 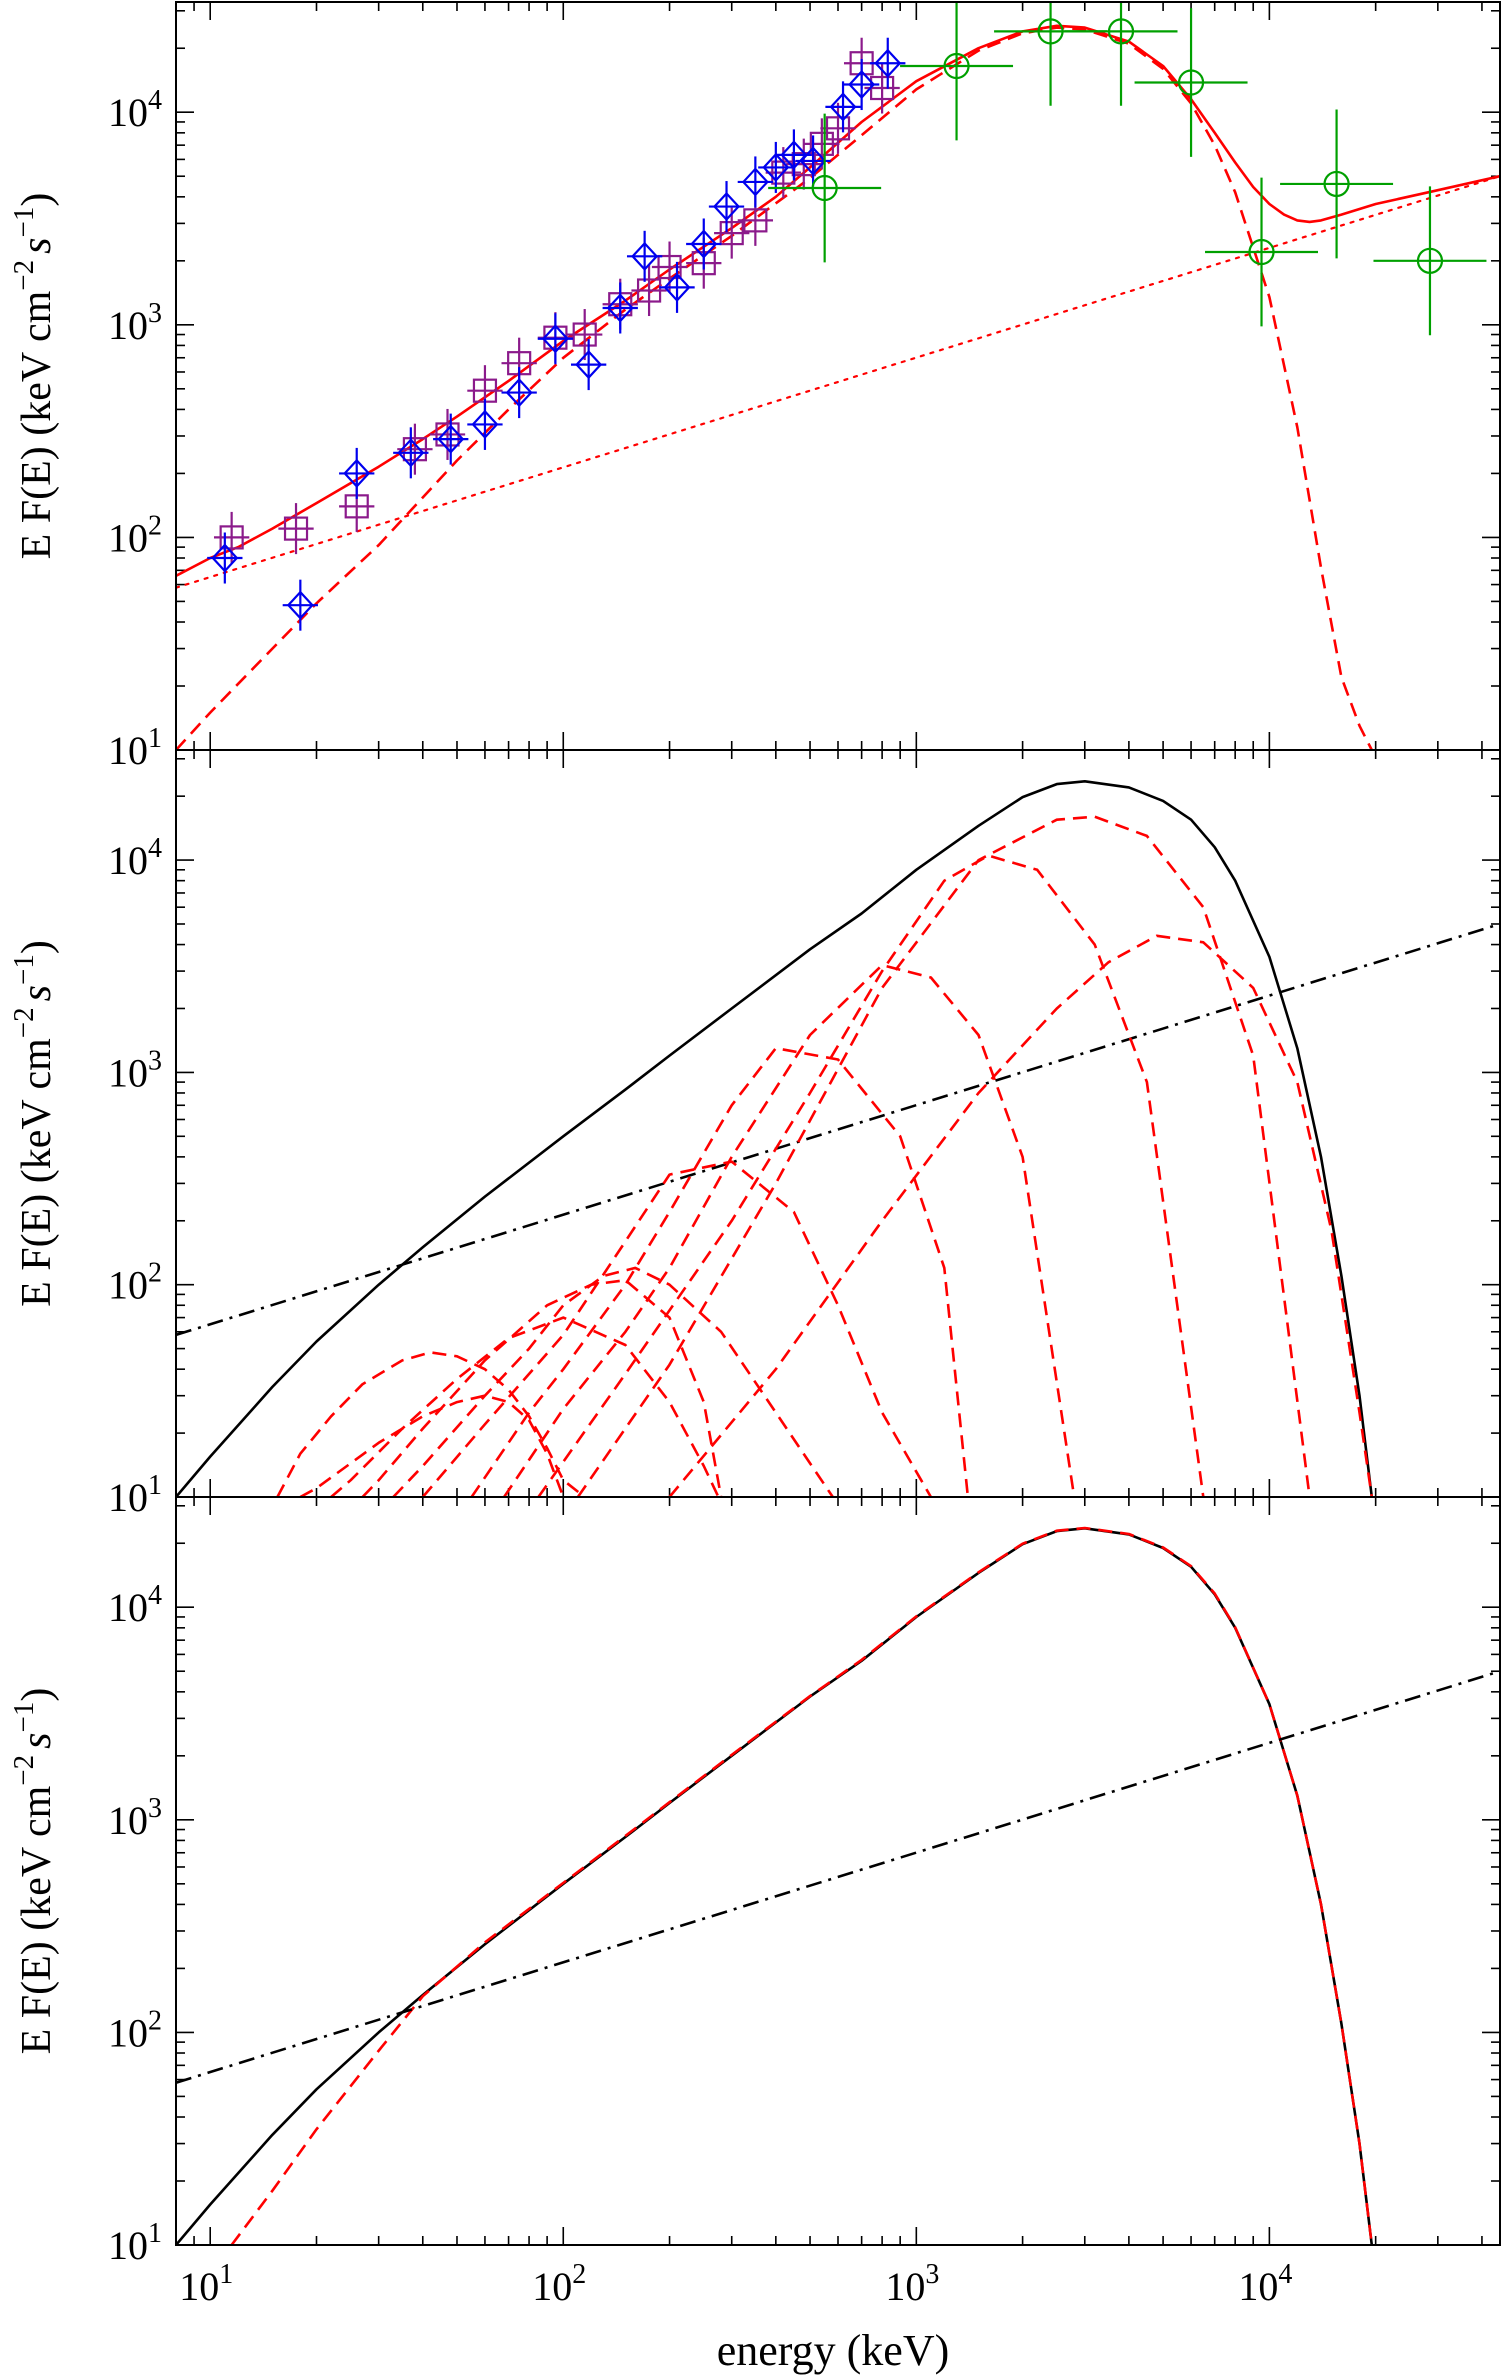 I want to click on x-tick-label: 10², so click(x=559, y=2284).